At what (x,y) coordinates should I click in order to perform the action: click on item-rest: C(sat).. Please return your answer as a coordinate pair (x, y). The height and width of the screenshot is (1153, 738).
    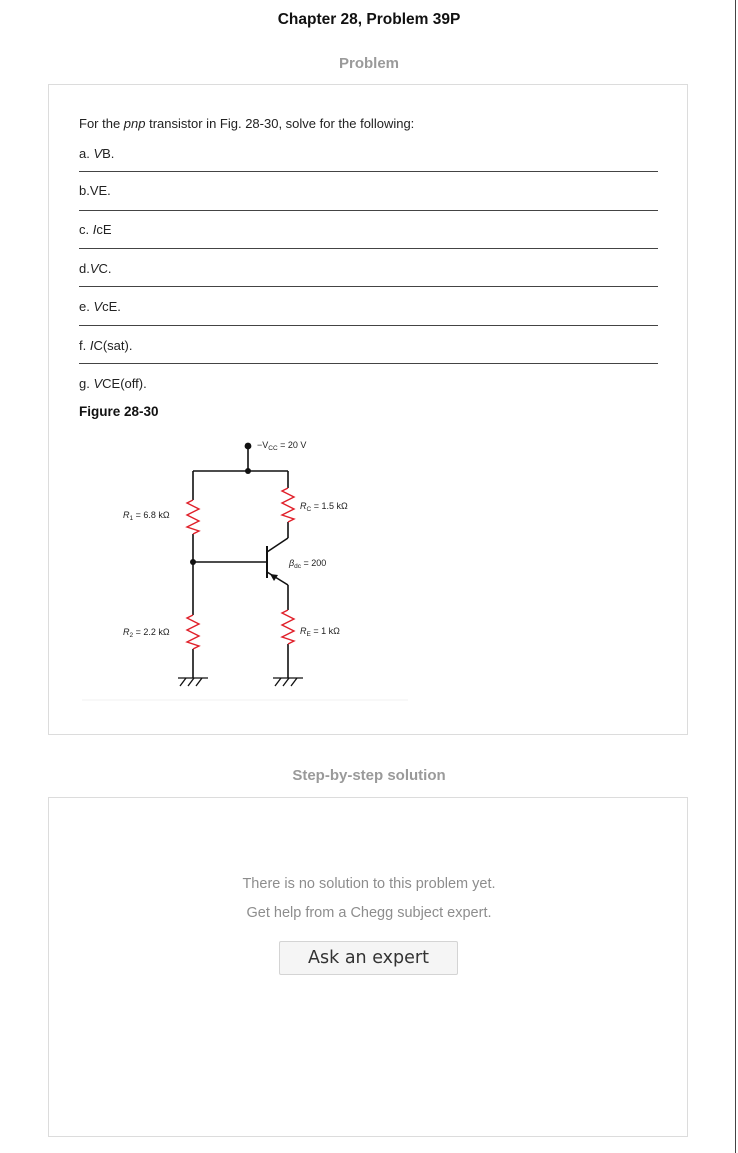
    Looking at the image, I should click on (113, 345).